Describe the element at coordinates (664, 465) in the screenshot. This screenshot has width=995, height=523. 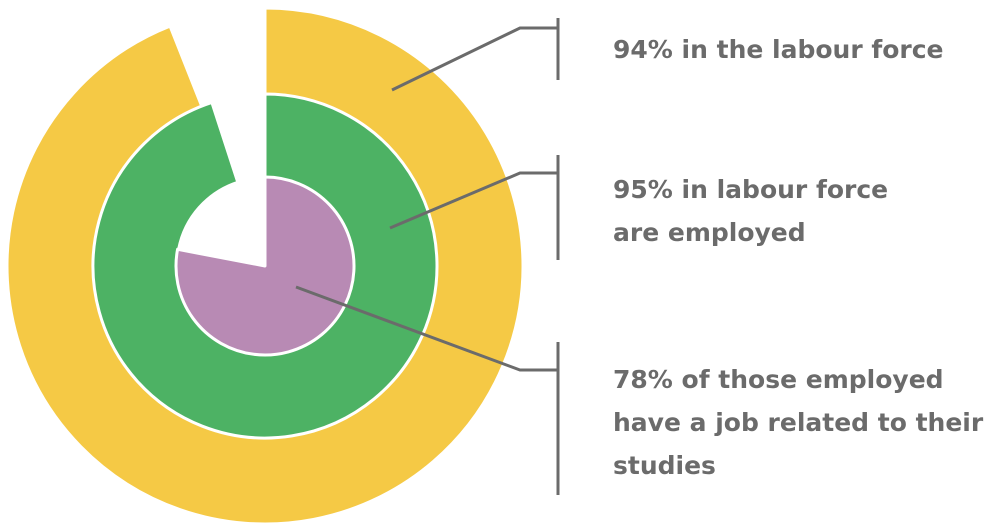
I see `label-job-related-line-3: studies` at that location.